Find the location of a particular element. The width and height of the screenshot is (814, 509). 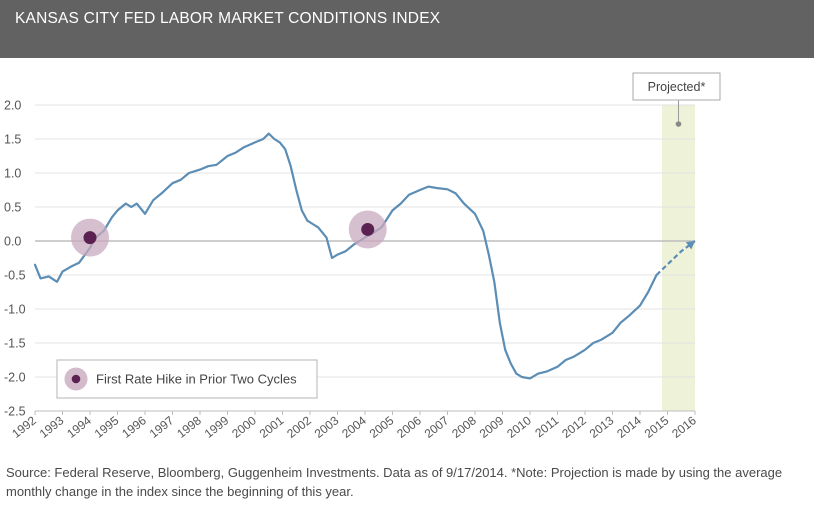

y-tick-label: 0.5 is located at coordinates (12, 208).